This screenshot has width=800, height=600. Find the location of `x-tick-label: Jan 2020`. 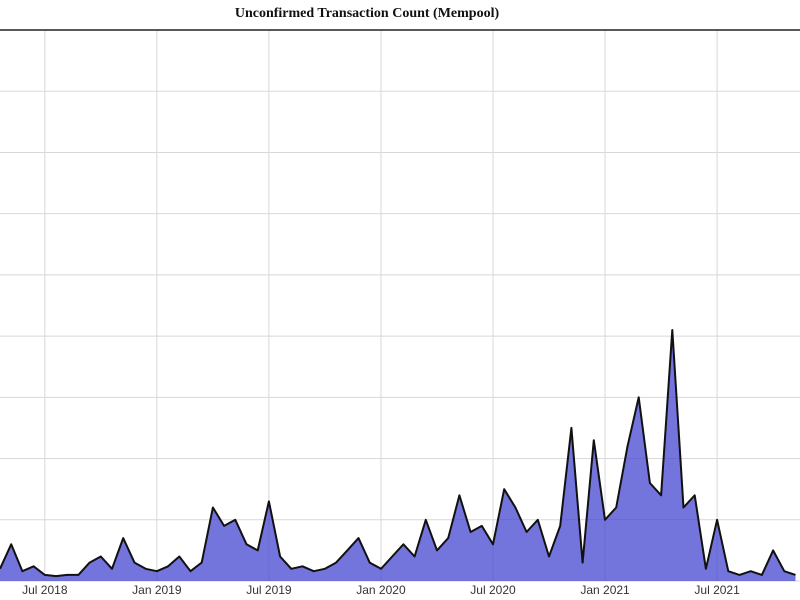

x-tick-label: Jan 2020 is located at coordinates (381, 590).